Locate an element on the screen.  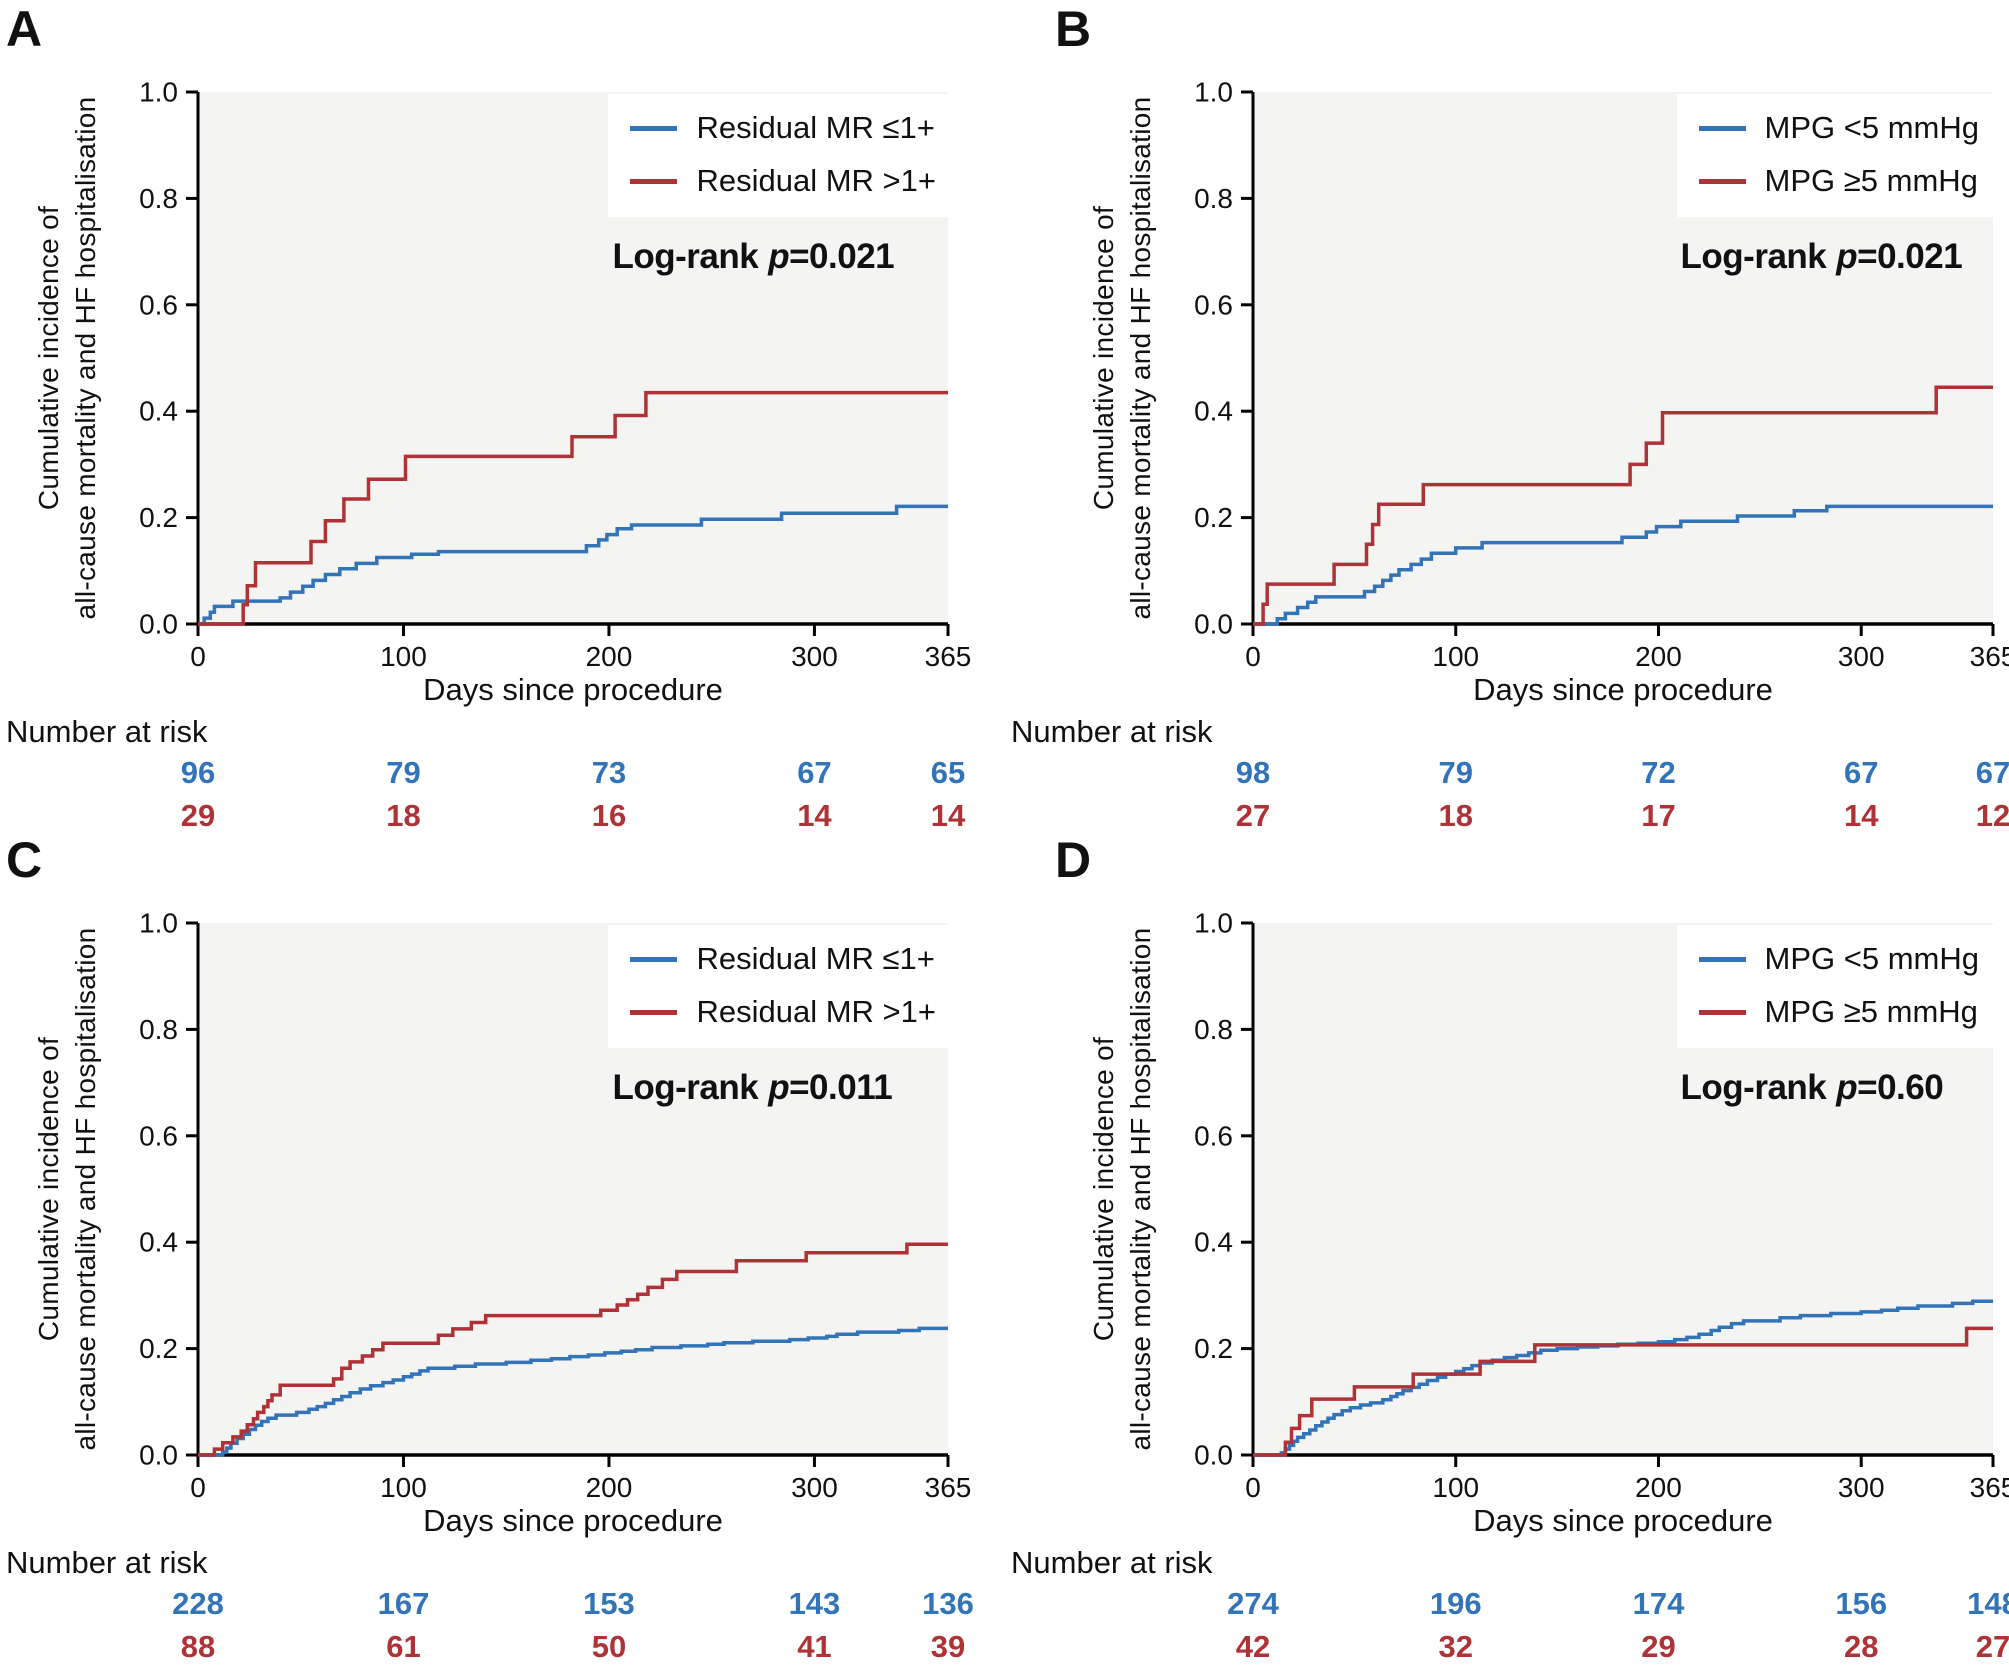
risk-count: 88 is located at coordinates (198, 1646).